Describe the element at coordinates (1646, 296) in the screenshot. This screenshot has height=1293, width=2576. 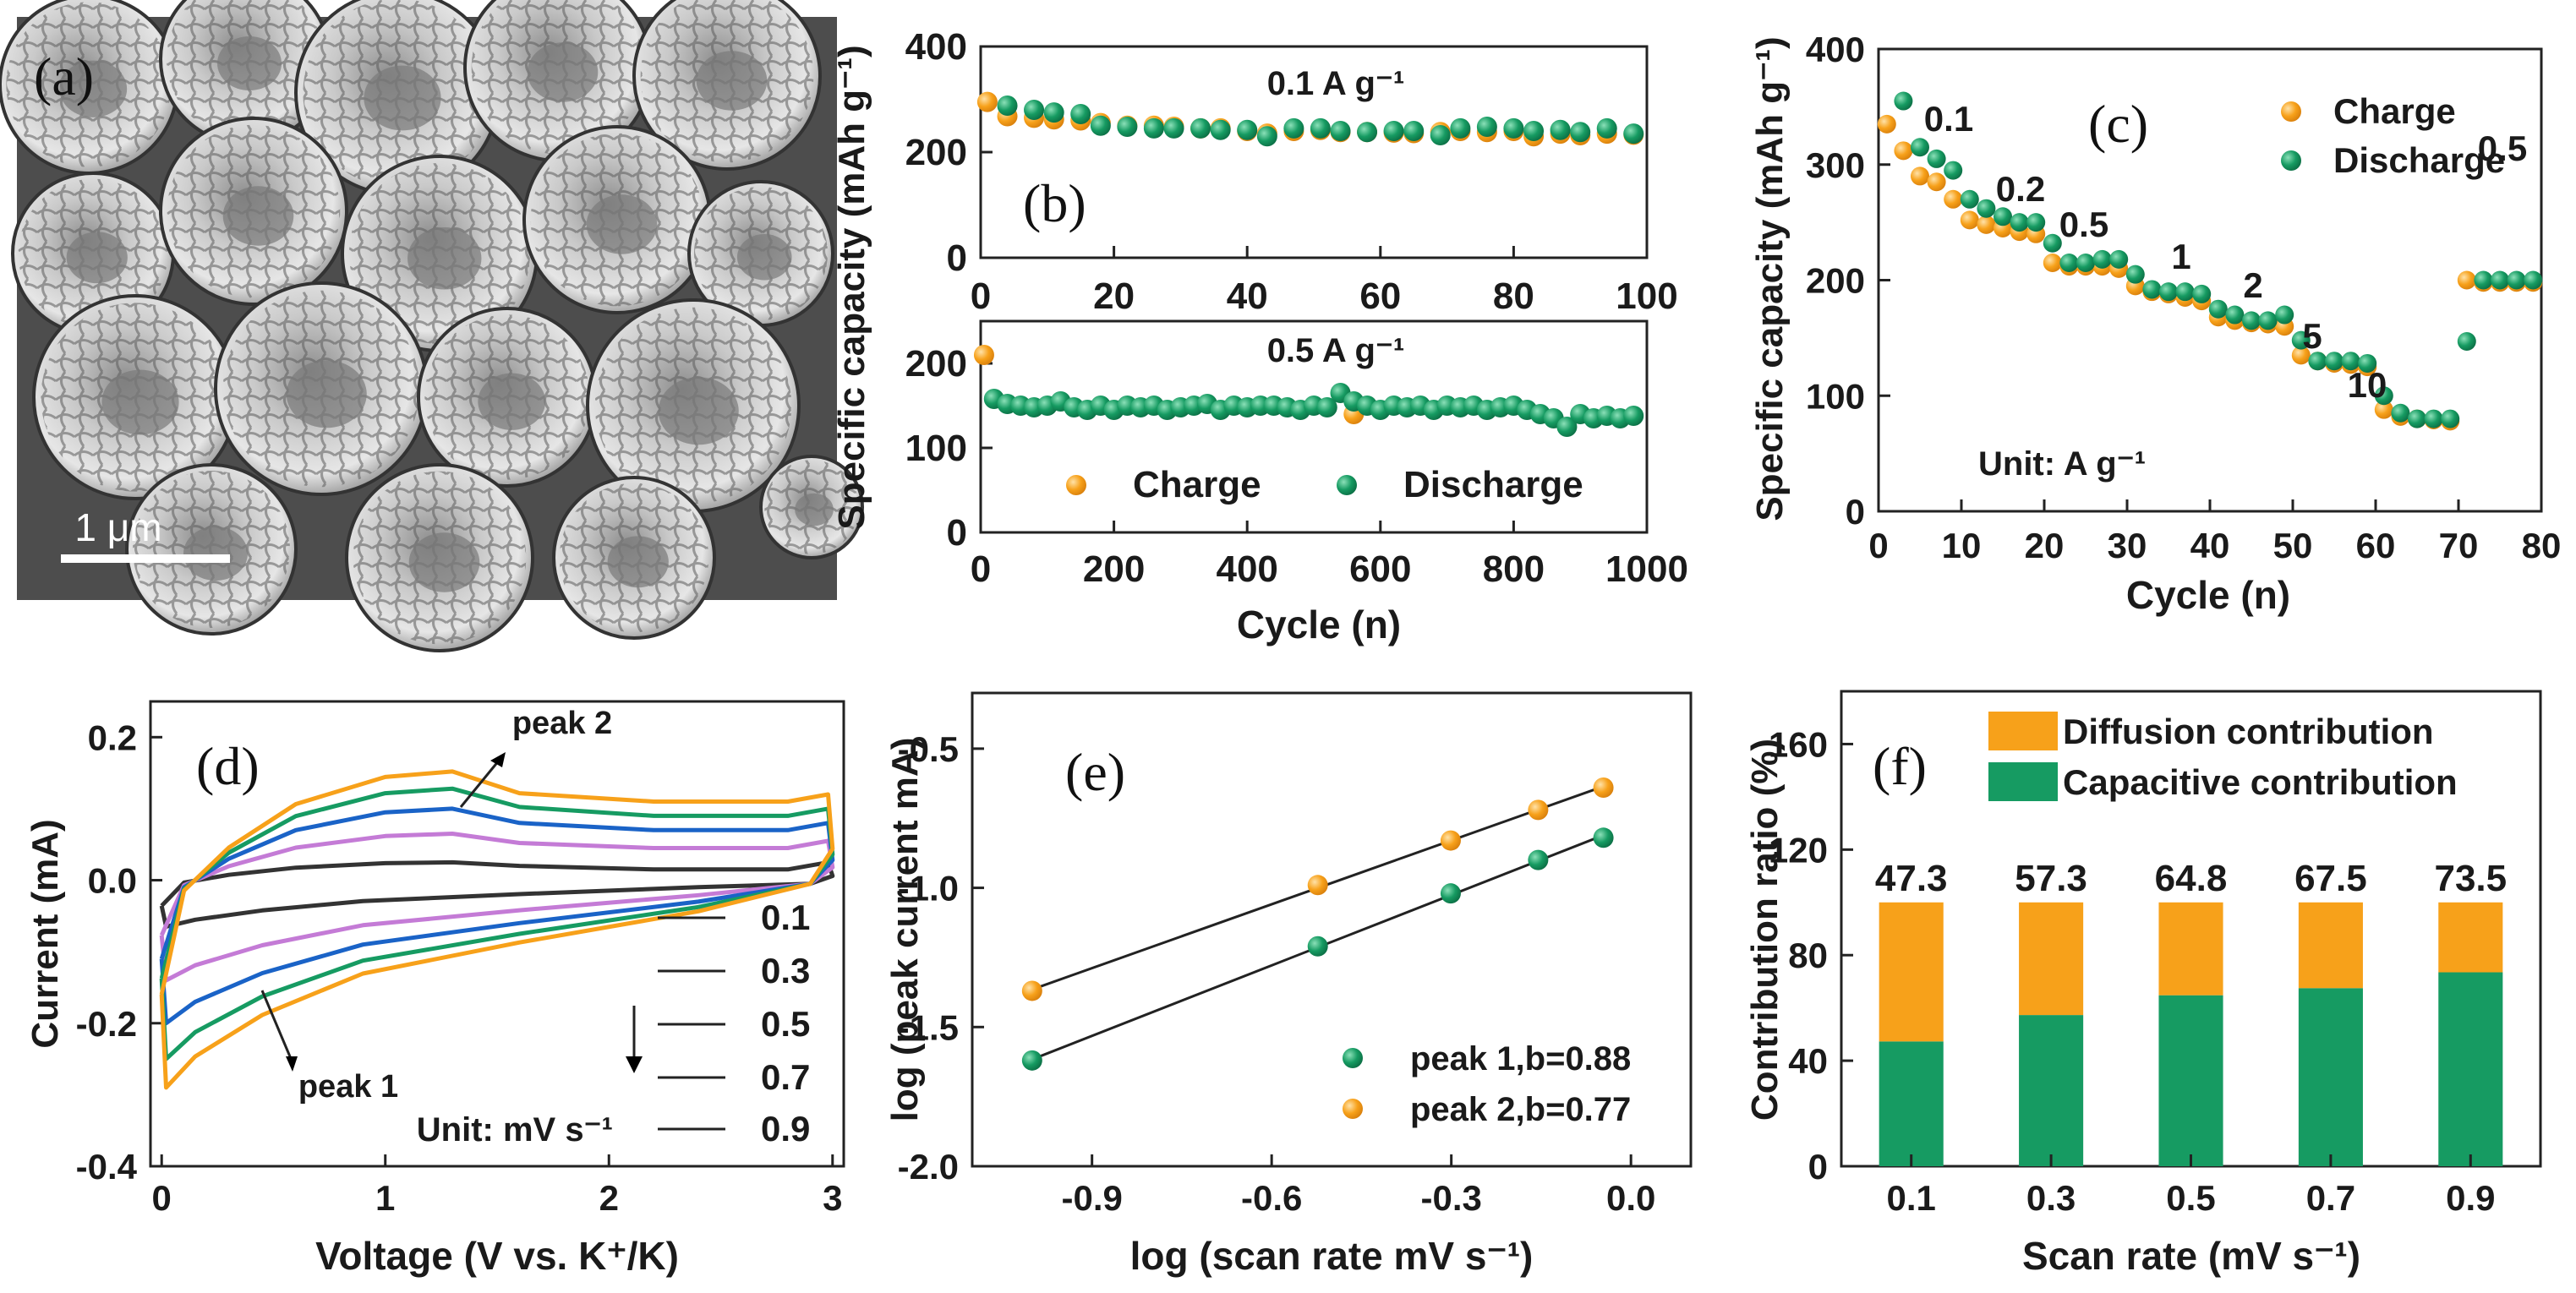
I see `x-tick-label: 100` at that location.